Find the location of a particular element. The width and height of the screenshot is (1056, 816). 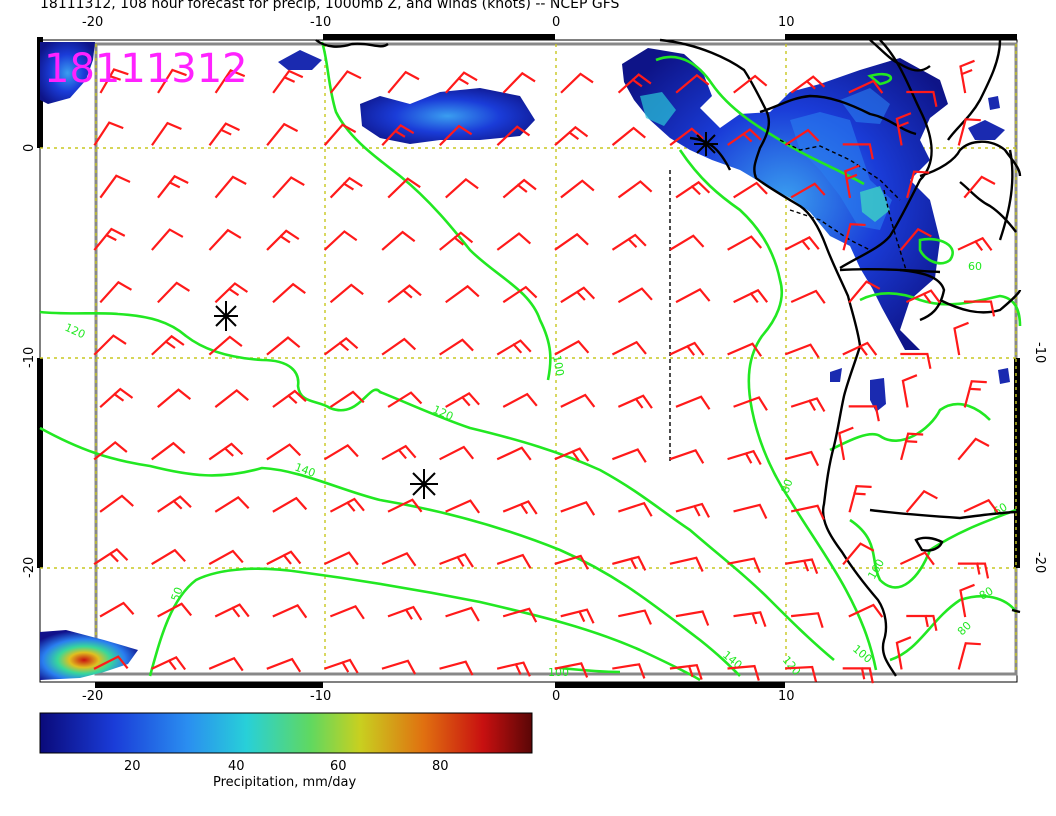

contour-label: 120 is located at coordinates (75, 331).